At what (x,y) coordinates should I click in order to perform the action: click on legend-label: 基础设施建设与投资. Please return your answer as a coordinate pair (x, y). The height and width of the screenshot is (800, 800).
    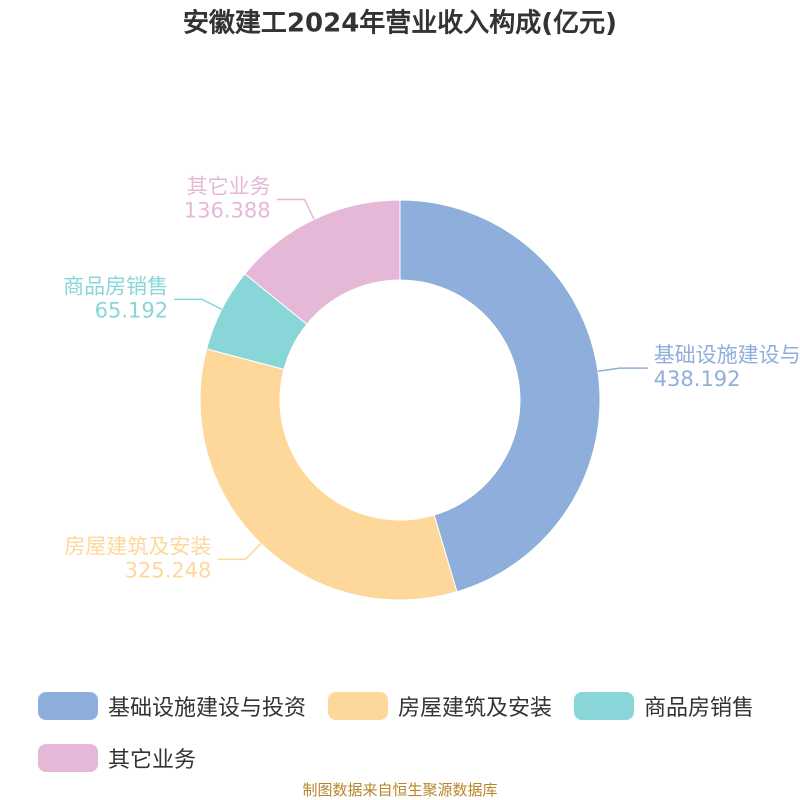
    Looking at the image, I should click on (207, 708).